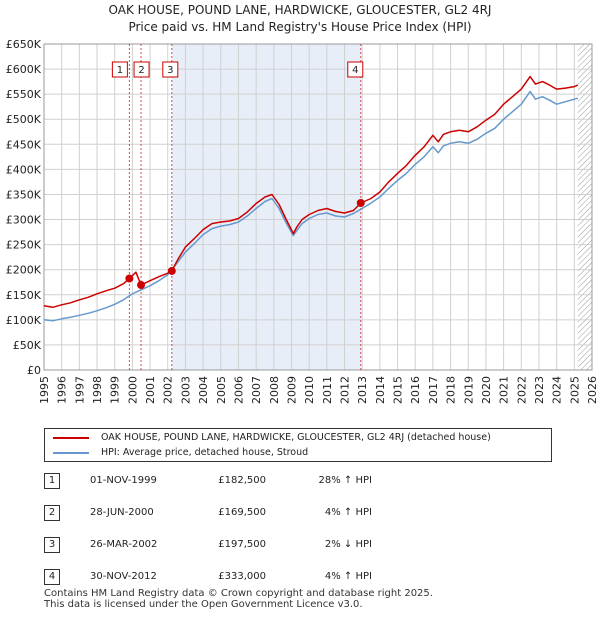 This screenshot has width=600, height=620. Describe the element at coordinates (327, 390) in the screenshot. I see `x-tick-label: 2011` at that location.